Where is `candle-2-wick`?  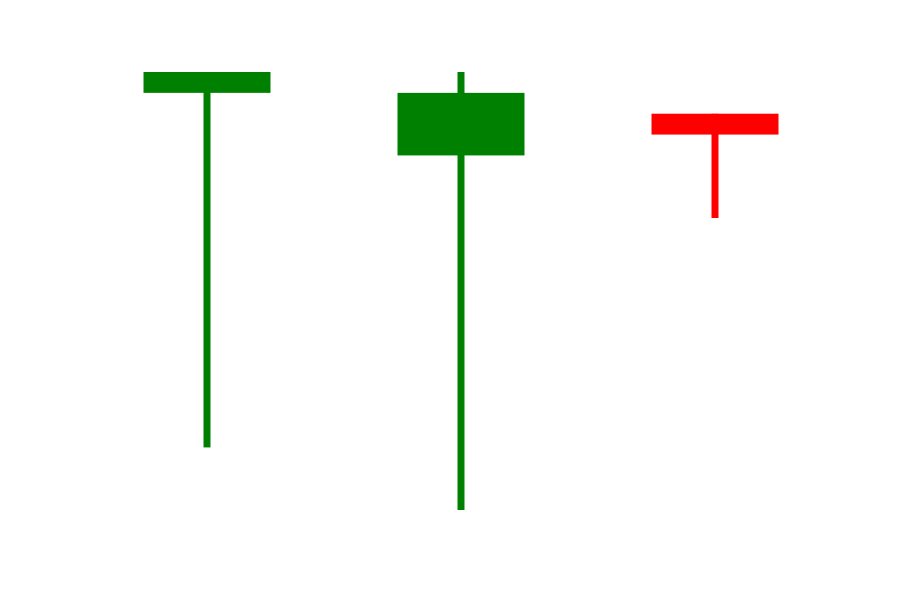 candle-2-wick is located at coordinates (461, 291).